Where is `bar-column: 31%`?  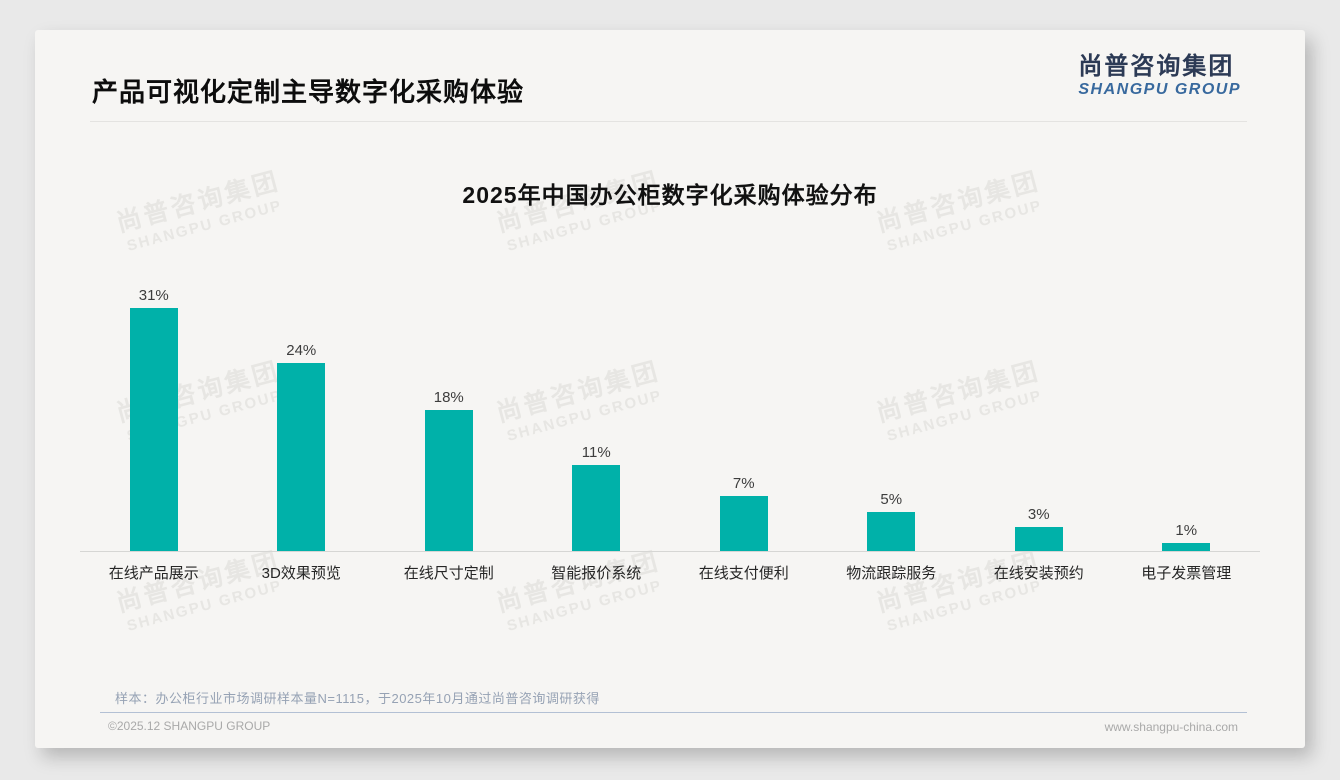 bar-column: 31% is located at coordinates (154, 419).